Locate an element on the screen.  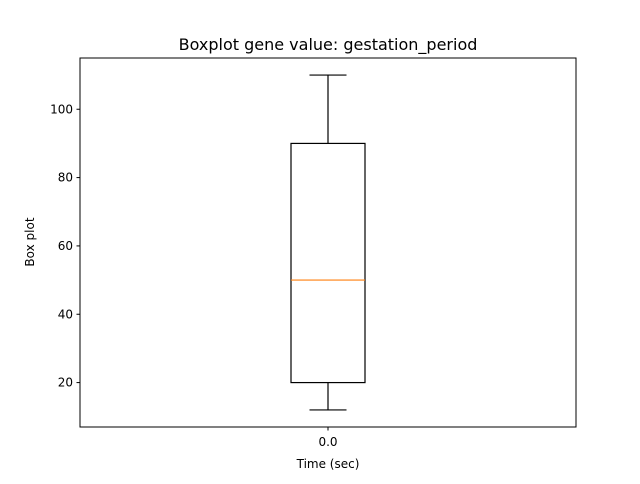
boxes is located at coordinates (328, 242).